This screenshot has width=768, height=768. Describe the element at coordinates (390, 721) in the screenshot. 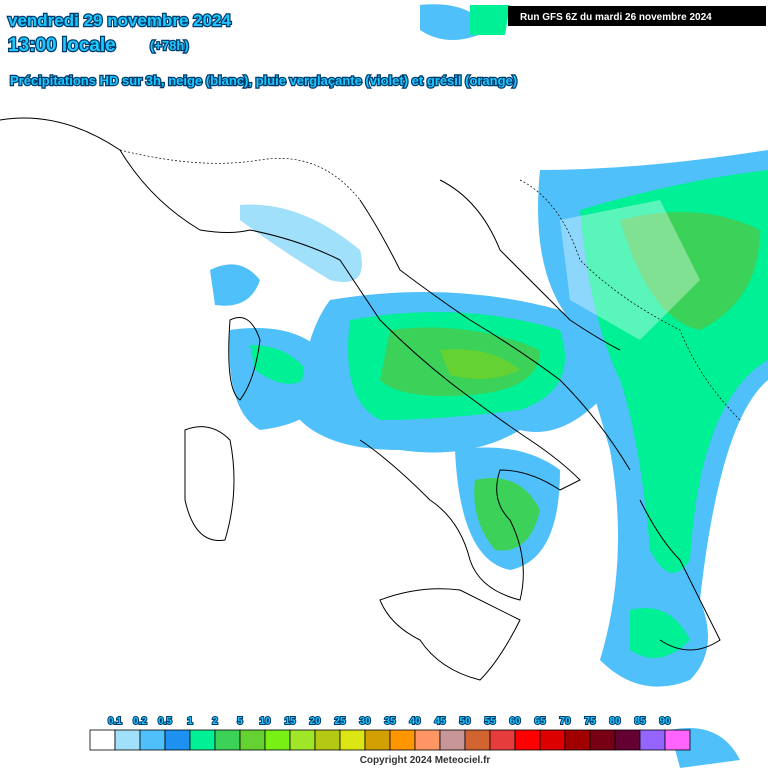

I see `legend-label: 35` at that location.